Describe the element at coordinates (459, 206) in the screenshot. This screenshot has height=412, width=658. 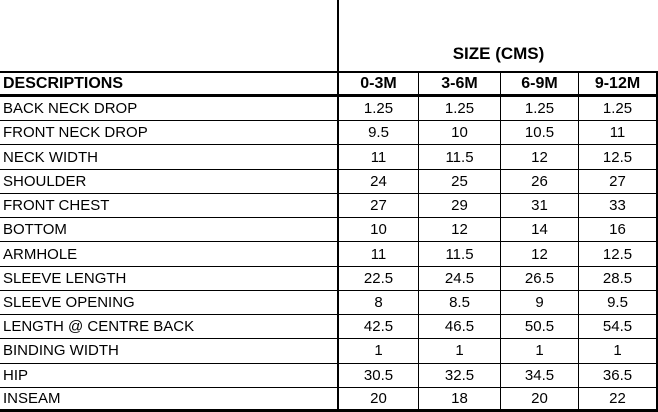
I see `cell-value: 29` at that location.